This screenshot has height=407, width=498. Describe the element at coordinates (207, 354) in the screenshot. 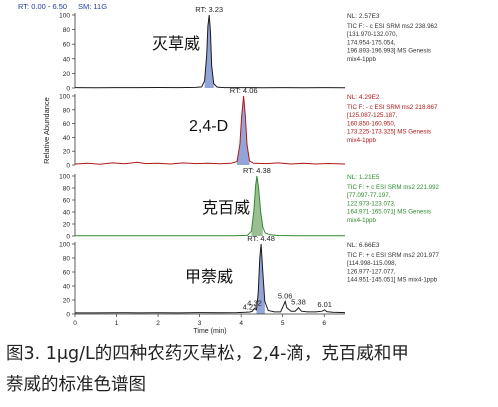

I see `caption-line-1: 图3. 1μg/L的四种农药灭草松，2,4-滴，克百威和甲` at that location.